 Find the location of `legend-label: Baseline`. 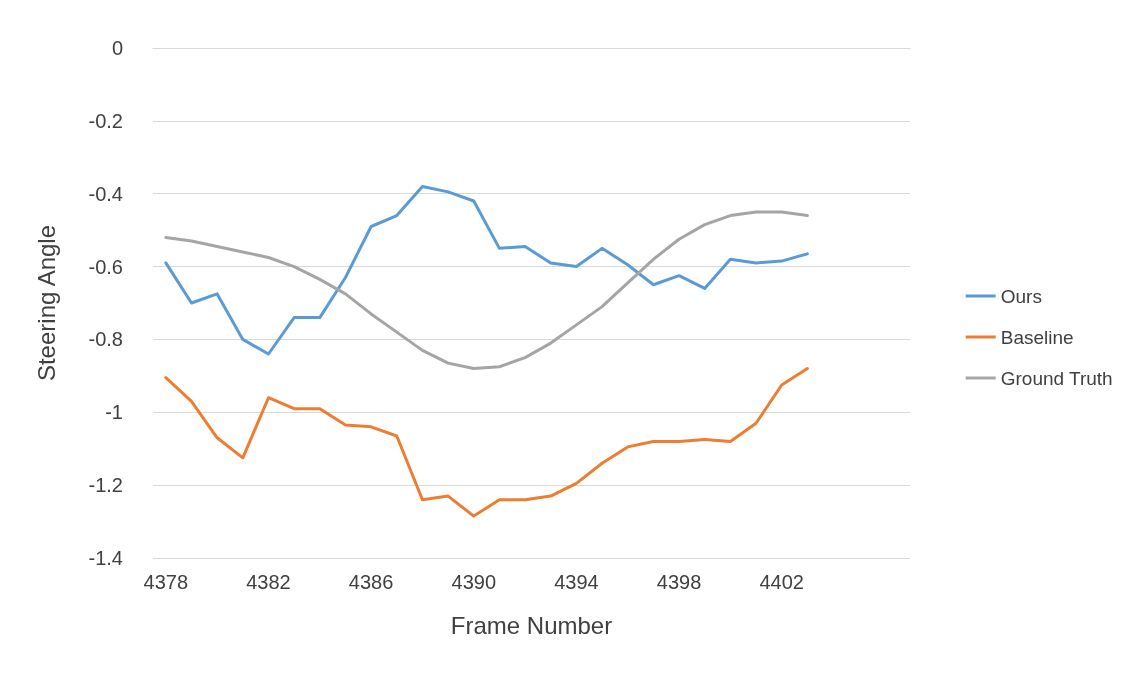

legend-label: Baseline is located at coordinates (1037, 337).